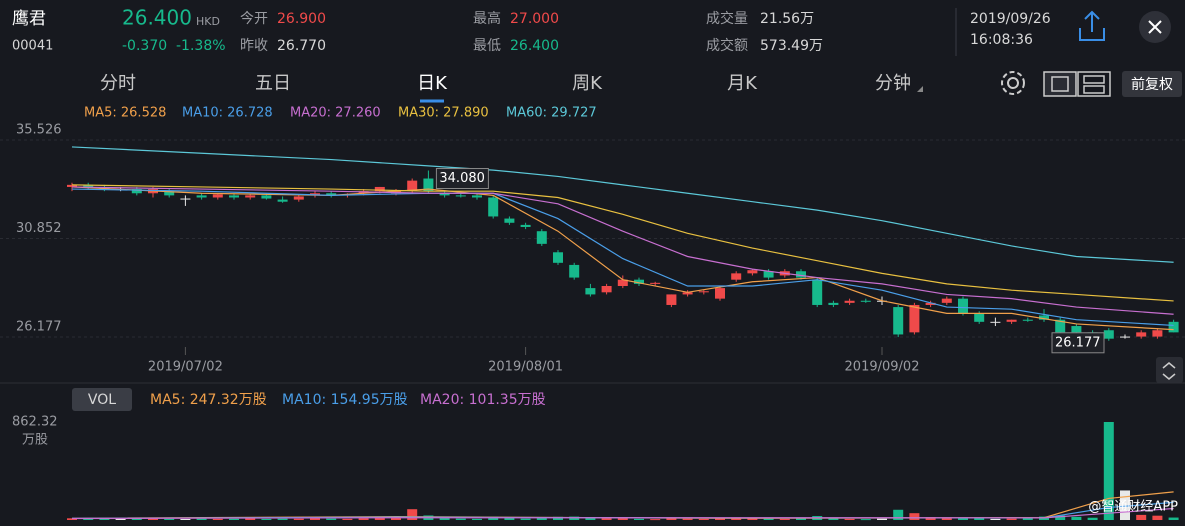 Image resolution: width=1185 pixels, height=526 pixels. What do you see at coordinates (587, 83) in the screenshot?
I see `tab: 周K` at bounding box center [587, 83].